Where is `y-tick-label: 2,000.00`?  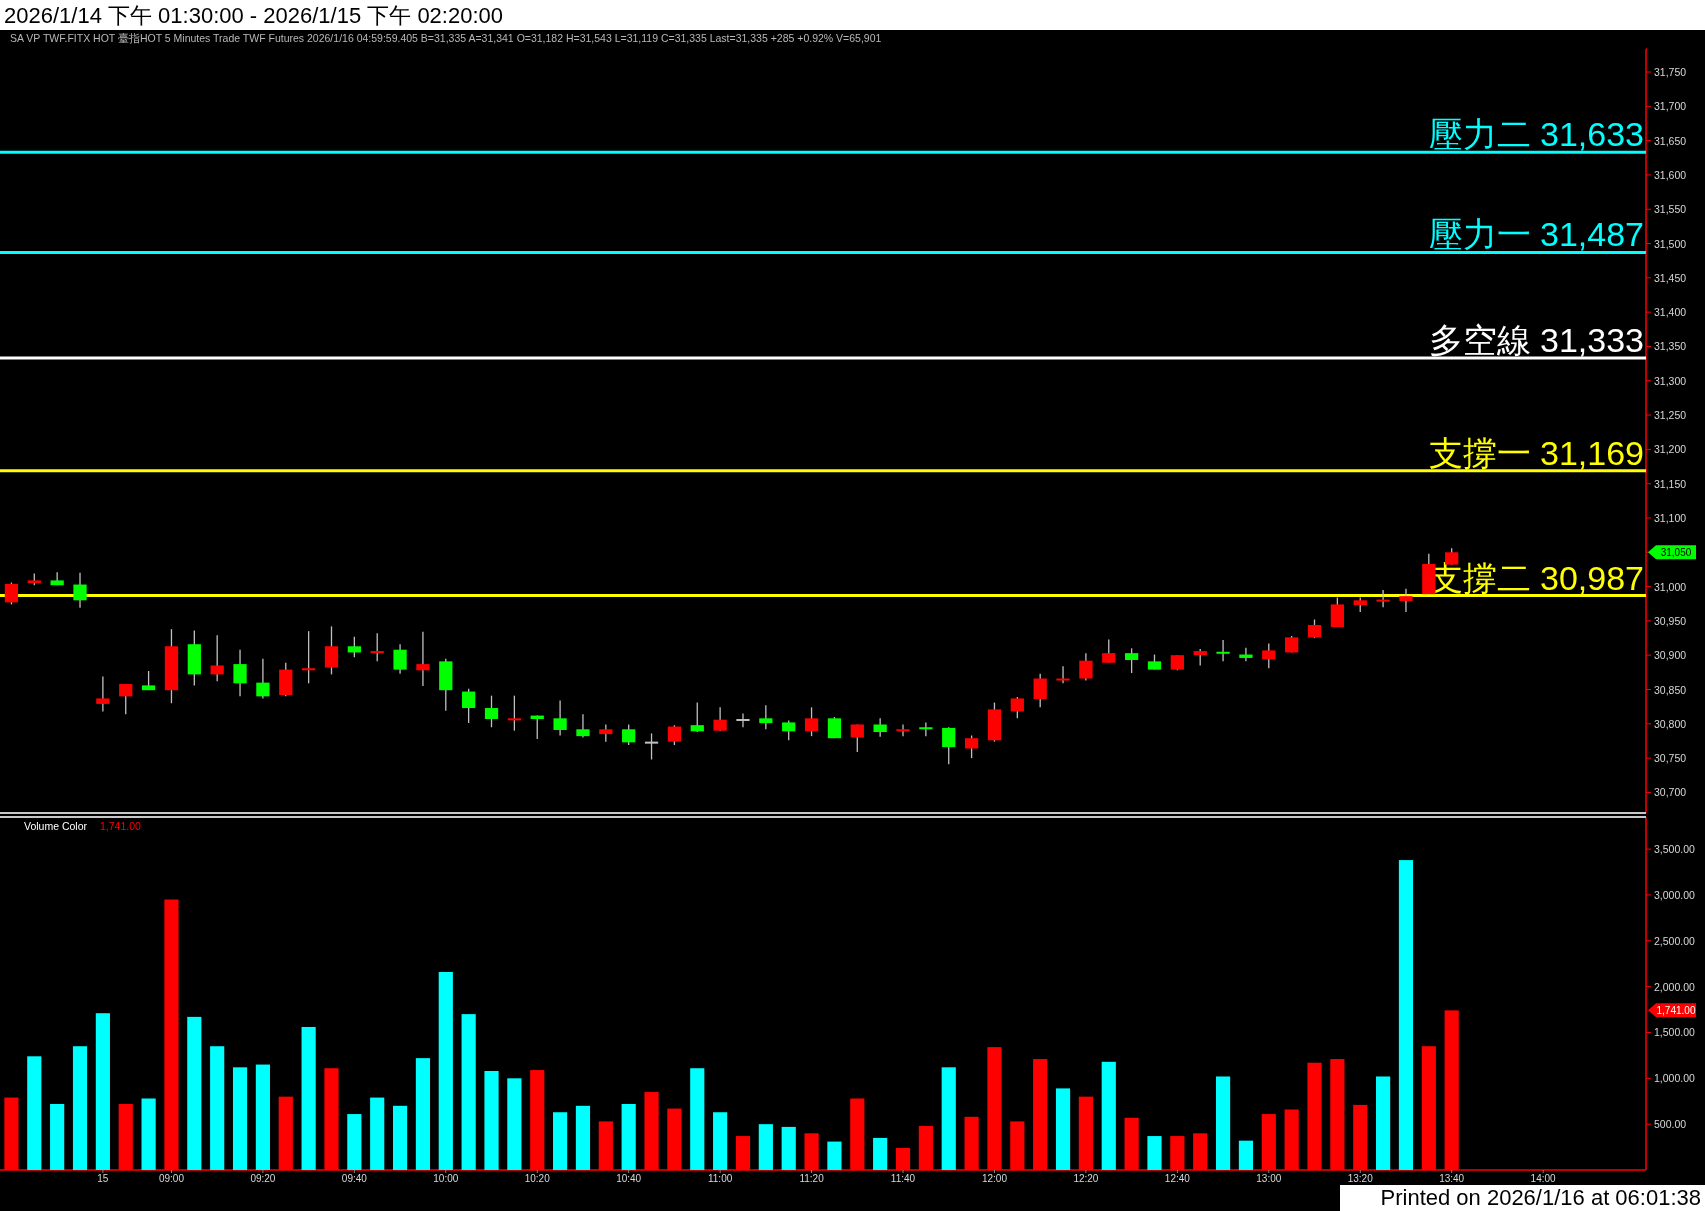 y-tick-label: 2,000.00 is located at coordinates (1675, 986).